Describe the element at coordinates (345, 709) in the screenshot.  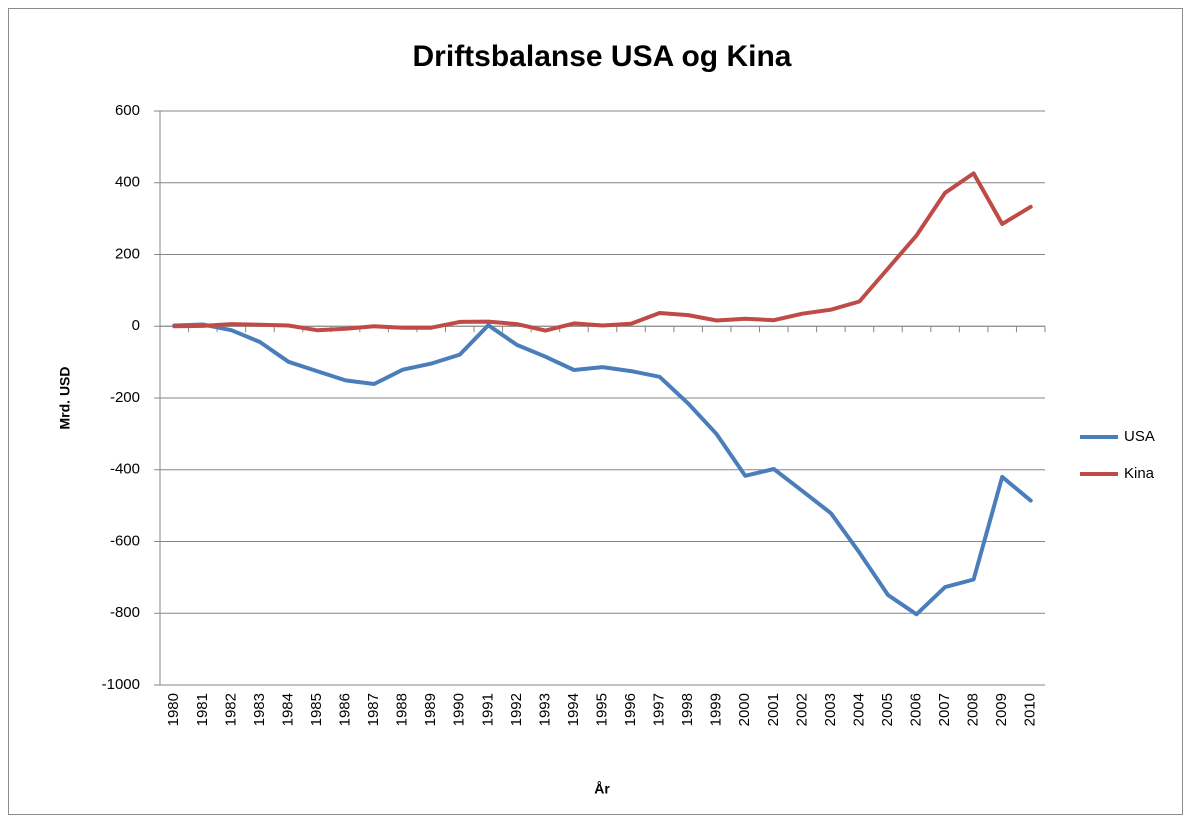
I see `x-tick-label: 1986` at that location.